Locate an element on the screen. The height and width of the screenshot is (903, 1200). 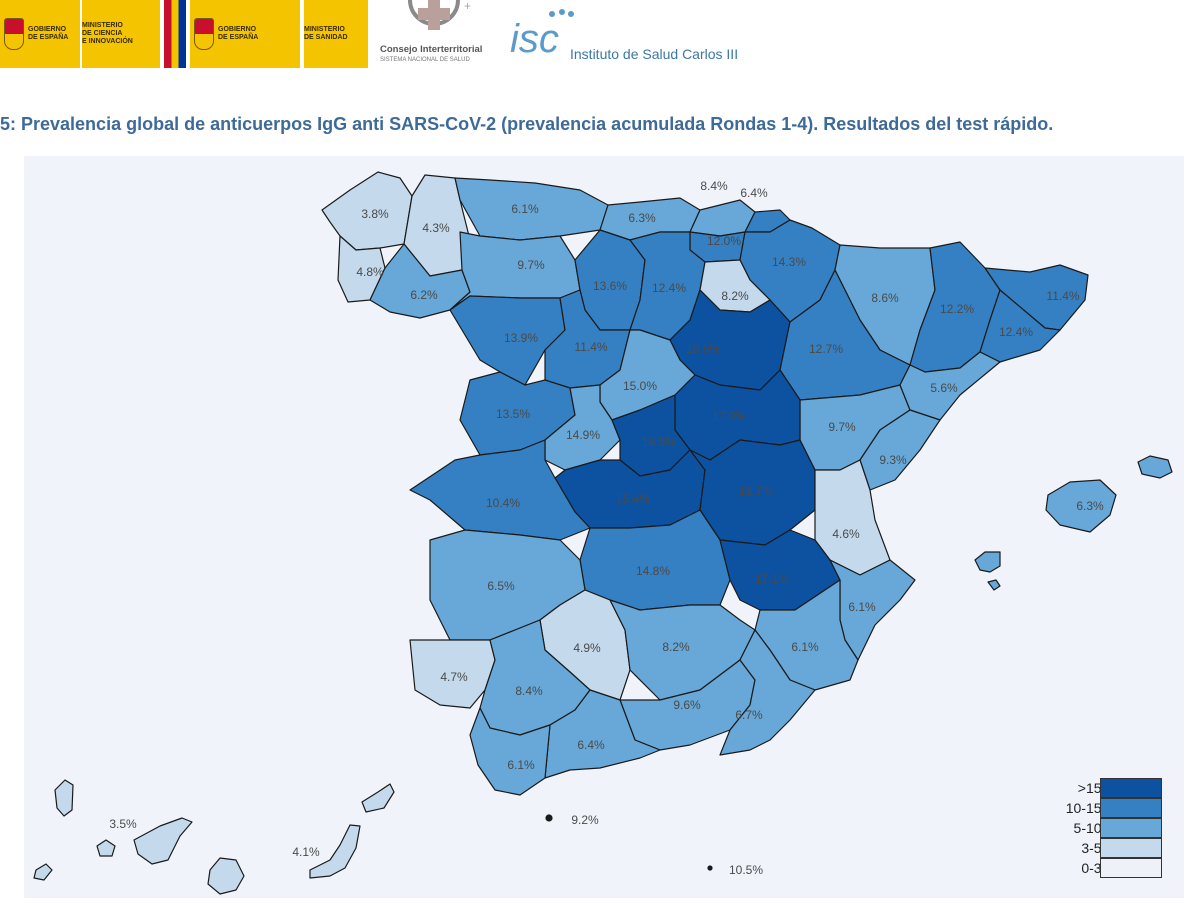
map-label: 4.1% is located at coordinates (306, 852).